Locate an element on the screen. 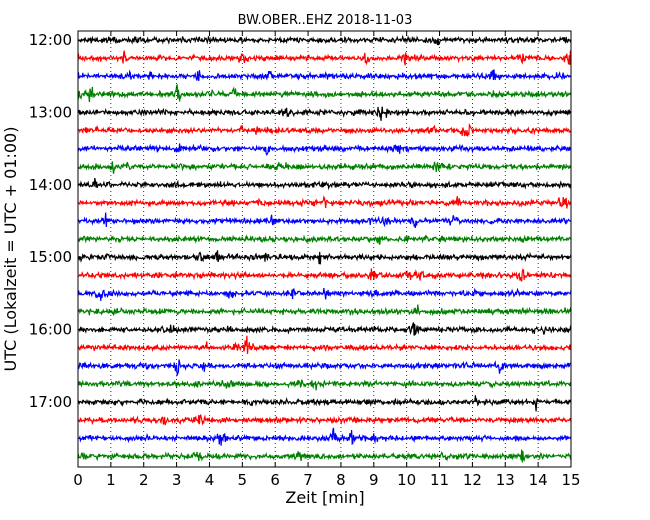 This screenshot has width=650, height=520. x-tick-label: 11 is located at coordinates (439, 480).